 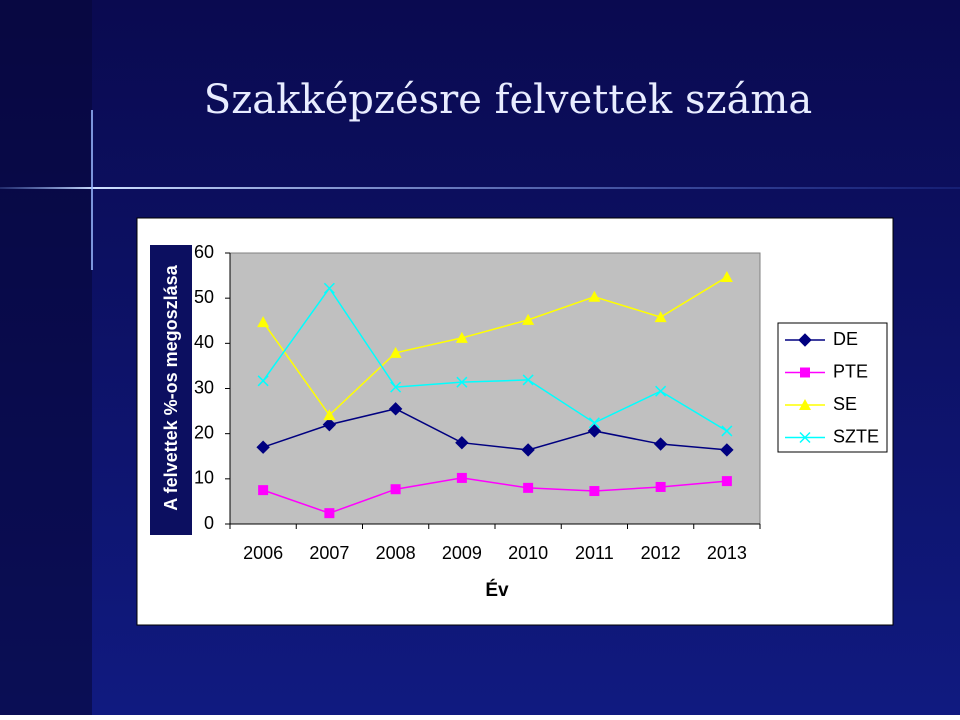 I want to click on side-band, so click(x=46, y=357).